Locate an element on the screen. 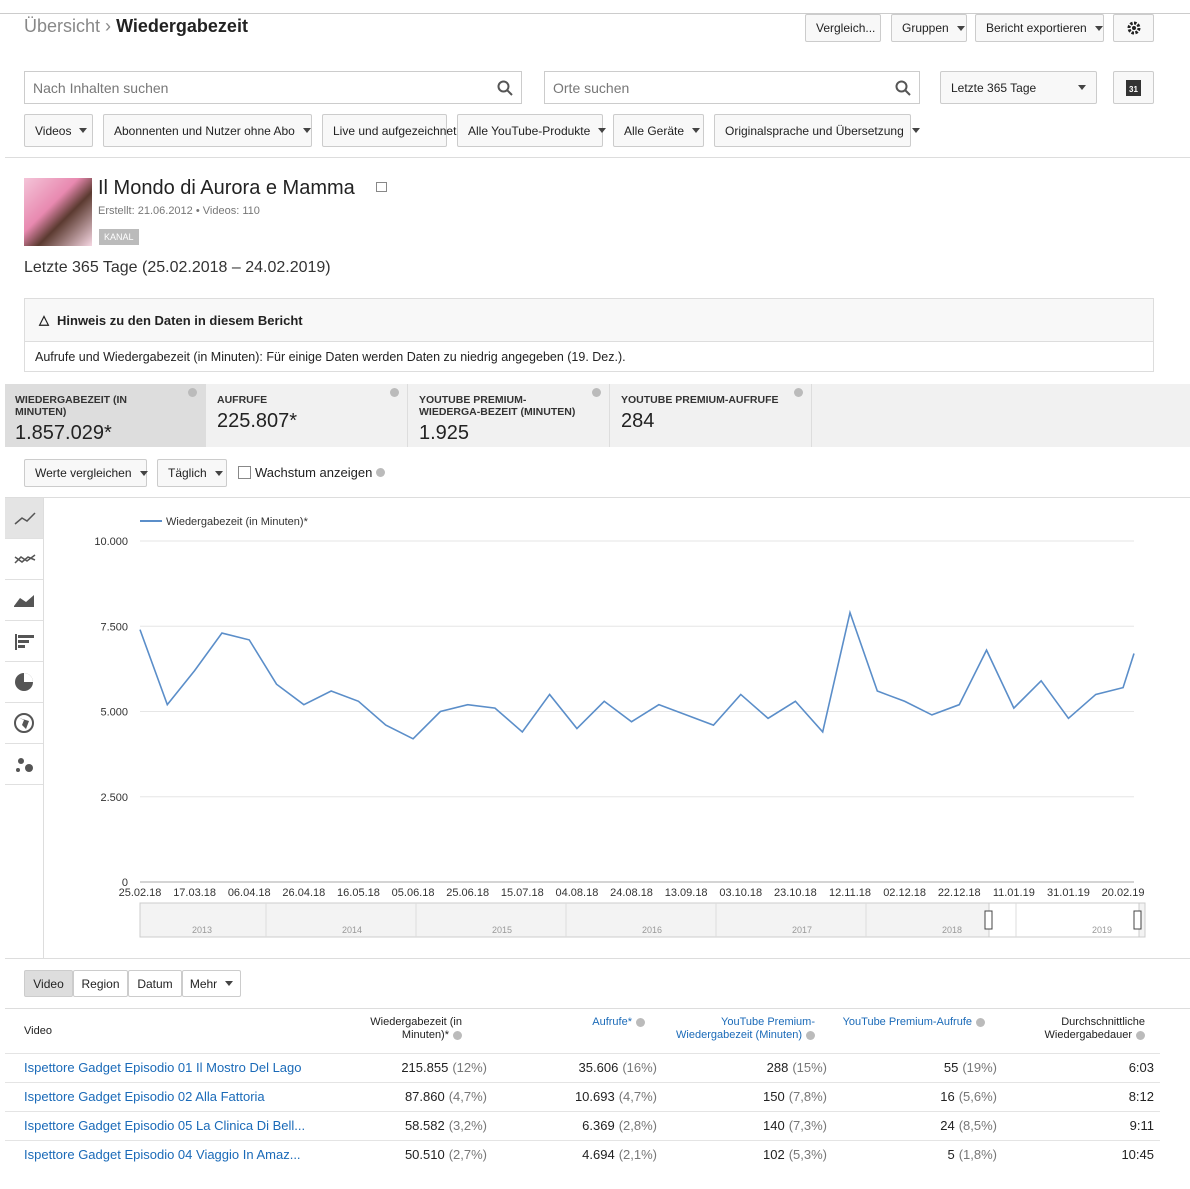 The width and height of the screenshot is (1190, 1189). cell-share: (5,6%) is located at coordinates (977, 1096).